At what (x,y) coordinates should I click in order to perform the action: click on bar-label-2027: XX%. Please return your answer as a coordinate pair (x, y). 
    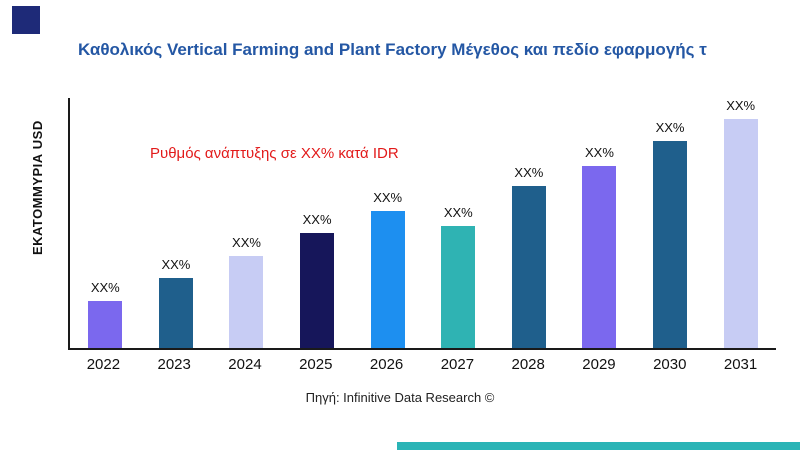
    Looking at the image, I should click on (458, 212).